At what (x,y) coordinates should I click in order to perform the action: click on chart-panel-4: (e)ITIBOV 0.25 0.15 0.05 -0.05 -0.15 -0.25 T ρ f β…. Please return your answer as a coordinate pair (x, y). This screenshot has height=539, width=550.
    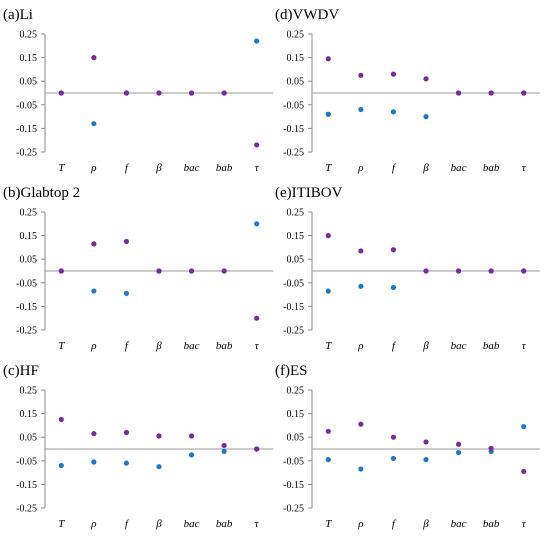
    Looking at the image, I should click on (407, 268).